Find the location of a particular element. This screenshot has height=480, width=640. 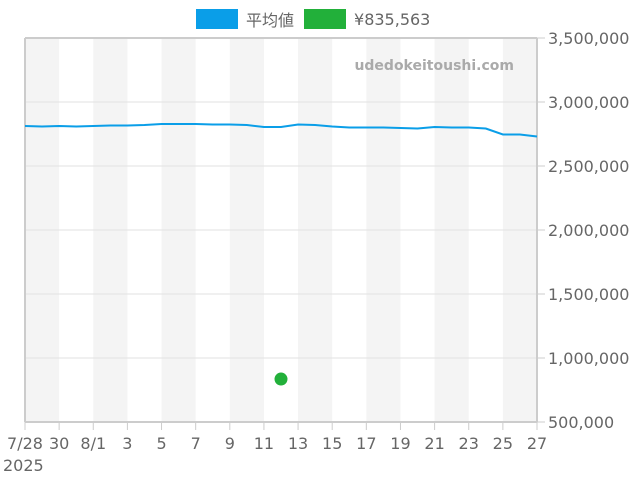

watermark: udedokeitoushi.com is located at coordinates (434, 66).